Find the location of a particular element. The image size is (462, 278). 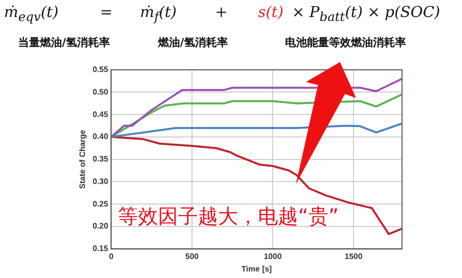

y-tick-label: 0.55 is located at coordinates (100, 69).